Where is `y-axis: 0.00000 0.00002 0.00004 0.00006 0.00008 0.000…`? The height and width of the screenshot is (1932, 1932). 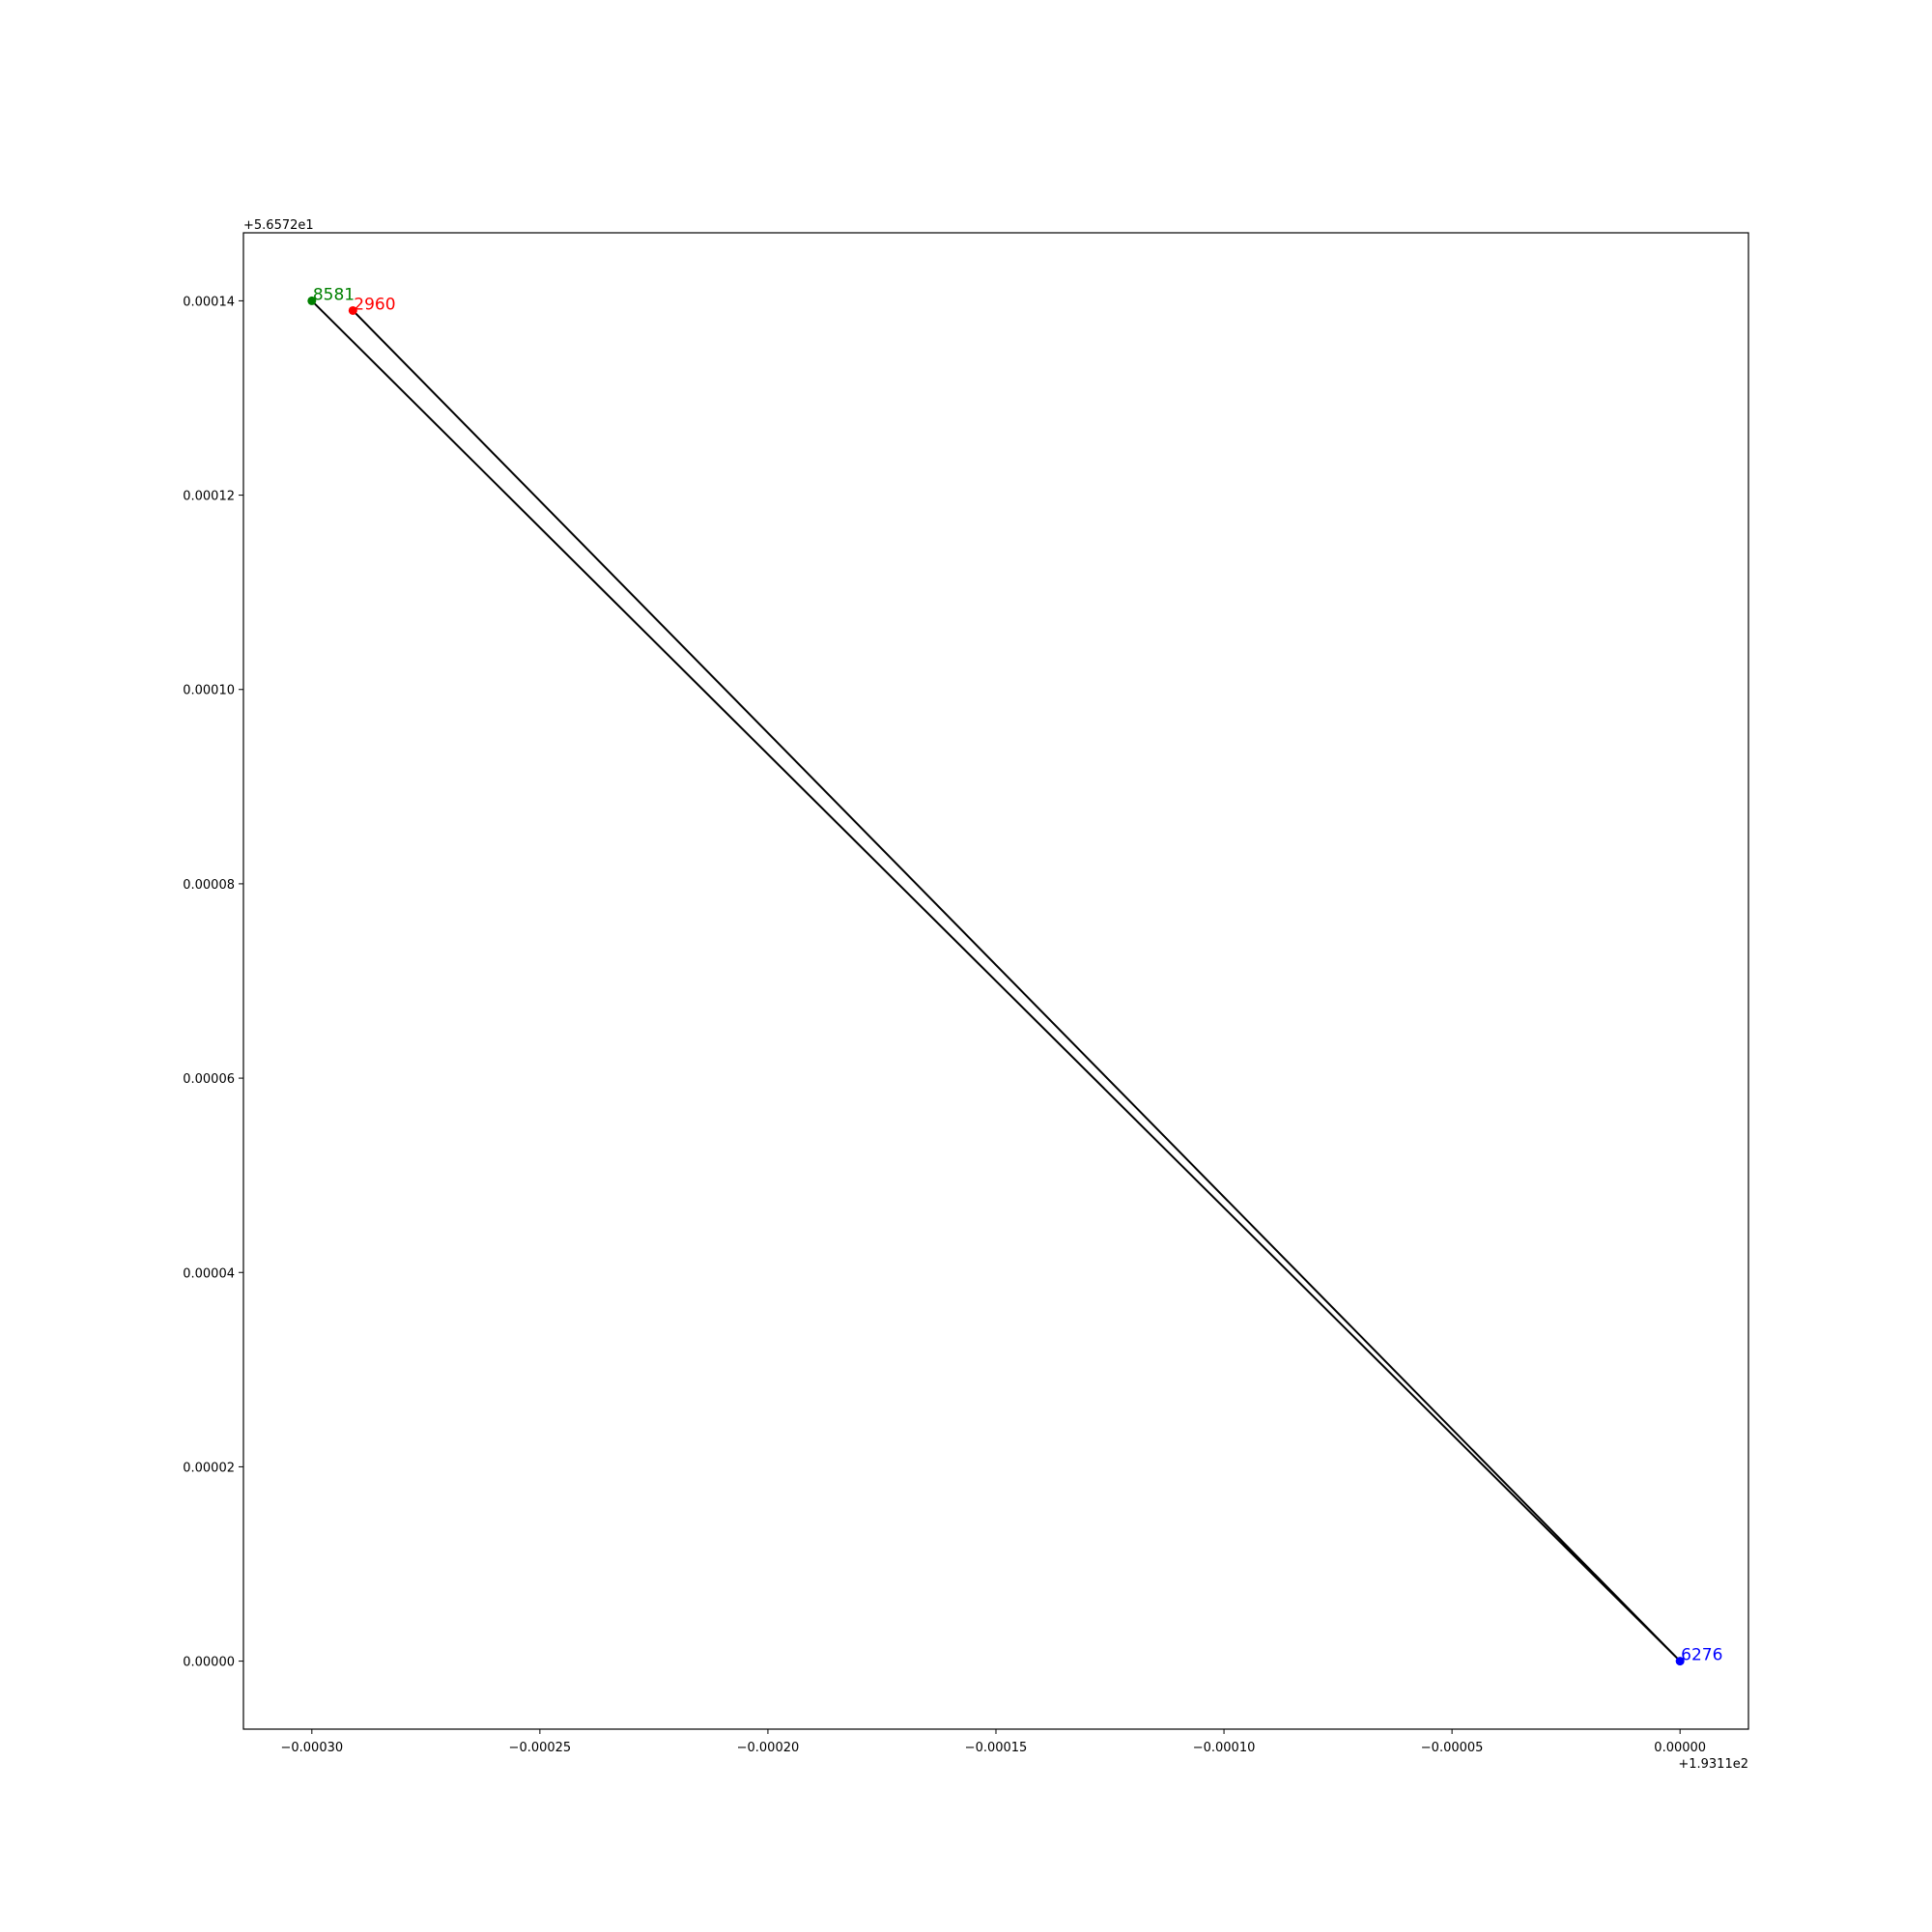
y-axis: 0.00000 0.00002 0.00004 0.00006 0.00008 0.000… is located at coordinates (213, 982).